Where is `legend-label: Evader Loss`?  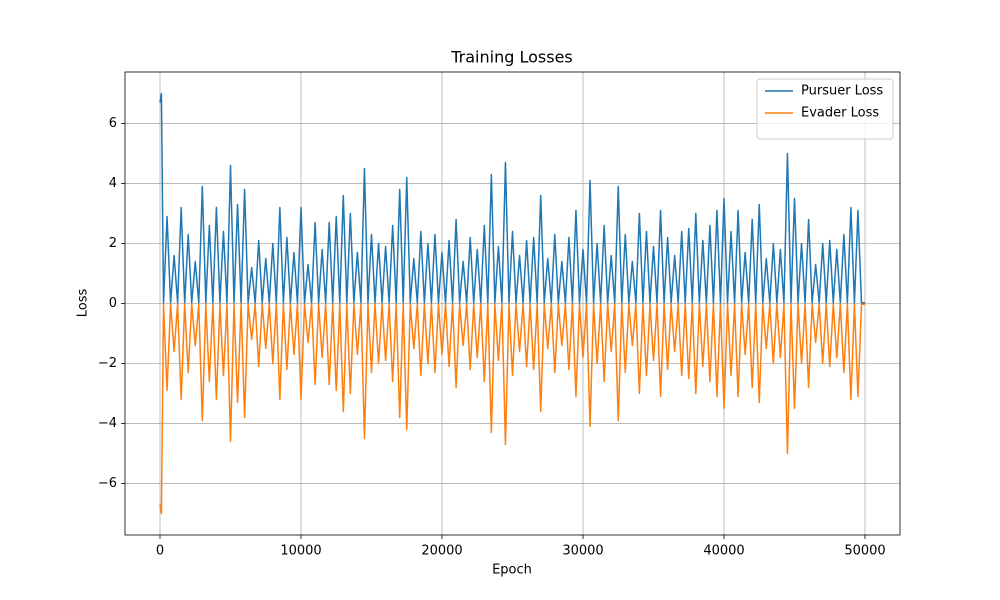
legend-label: Evader Loss is located at coordinates (840, 113).